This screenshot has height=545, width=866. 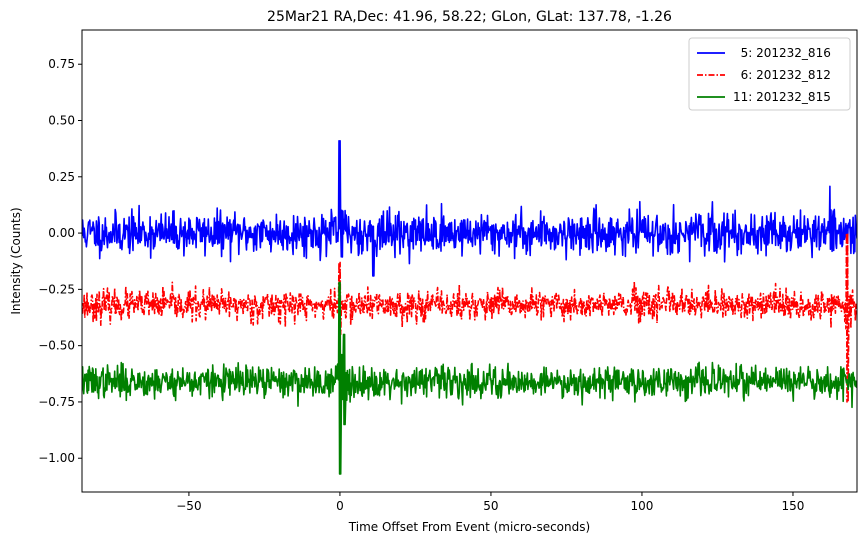 What do you see at coordinates (642, 506) in the screenshot?
I see `x-tick-label: 100` at bounding box center [642, 506].